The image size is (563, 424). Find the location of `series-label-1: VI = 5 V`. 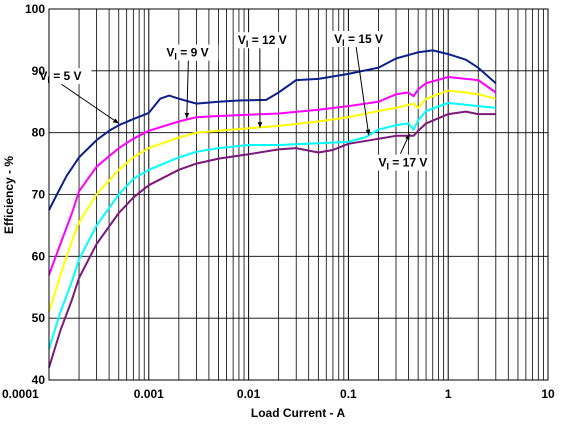

series-label-1: VI = 5 V is located at coordinates (60, 77).